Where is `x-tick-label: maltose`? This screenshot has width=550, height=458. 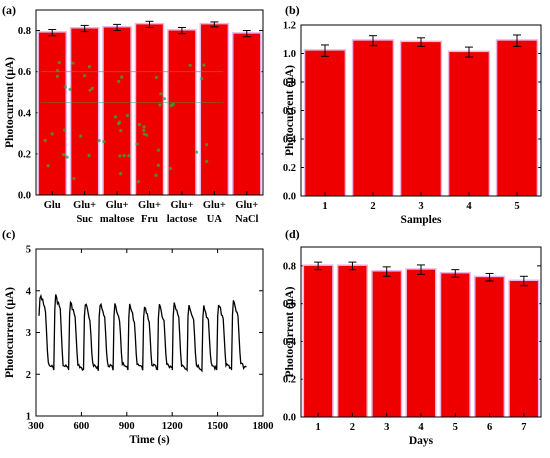 x-tick-label: maltose is located at coordinates (117, 219).